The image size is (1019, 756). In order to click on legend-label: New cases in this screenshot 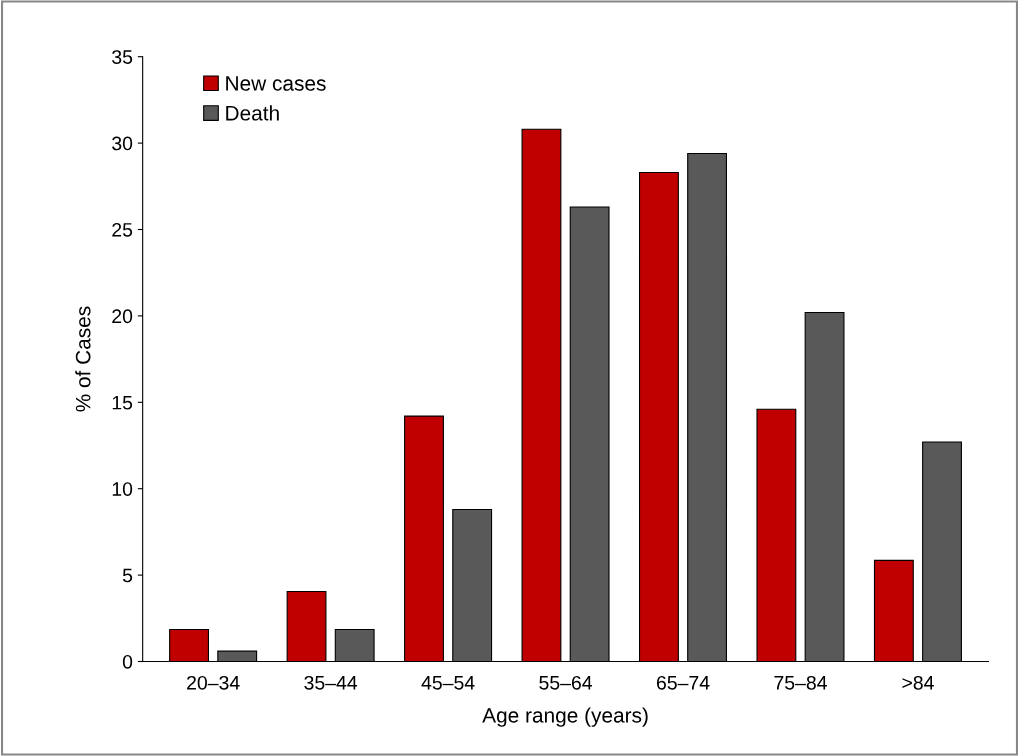, I will do `click(276, 83)`.